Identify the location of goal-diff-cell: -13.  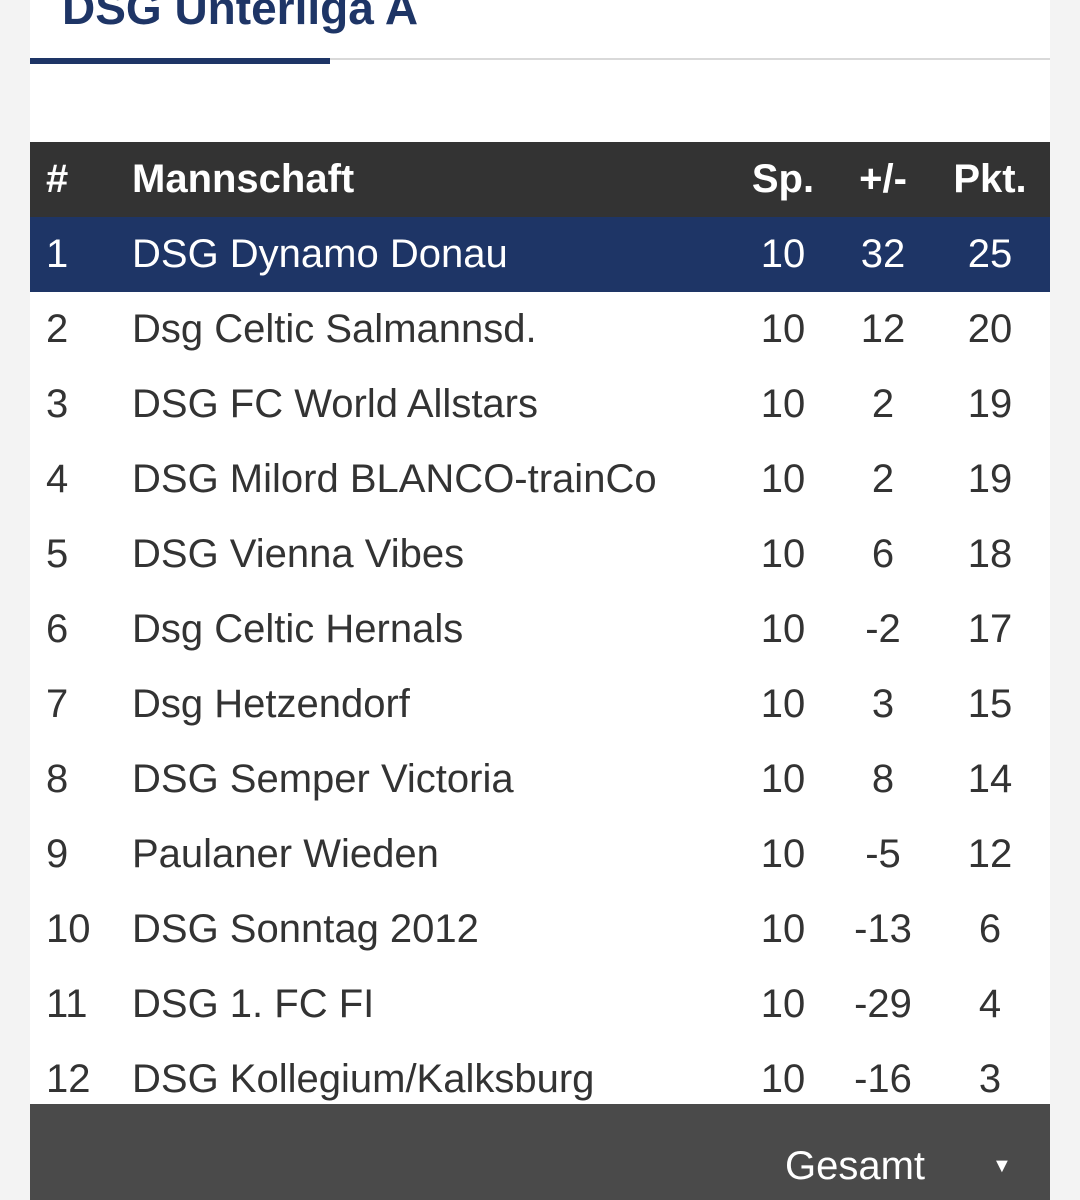
(883, 929).